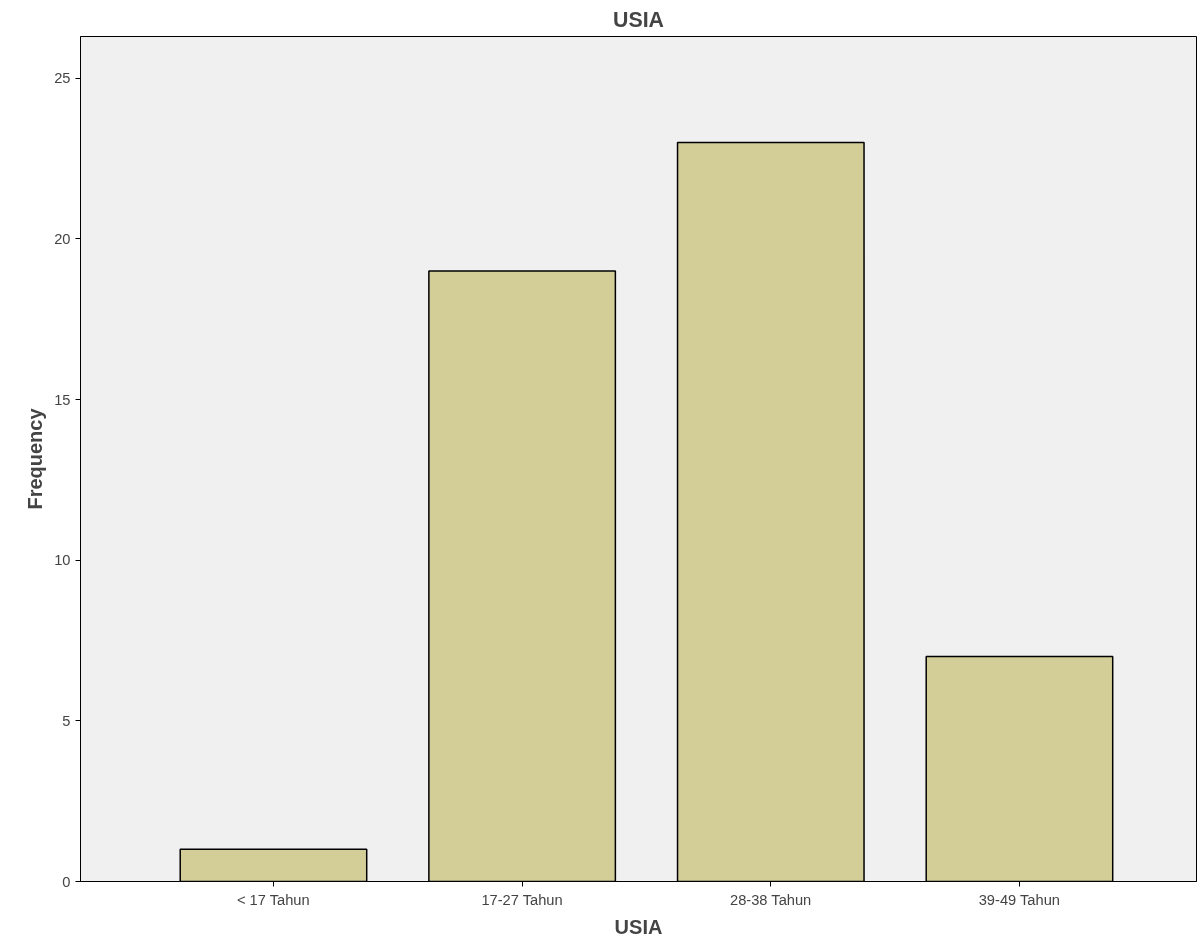  What do you see at coordinates (638, 19) in the screenshot?
I see `chart-title: USIA` at bounding box center [638, 19].